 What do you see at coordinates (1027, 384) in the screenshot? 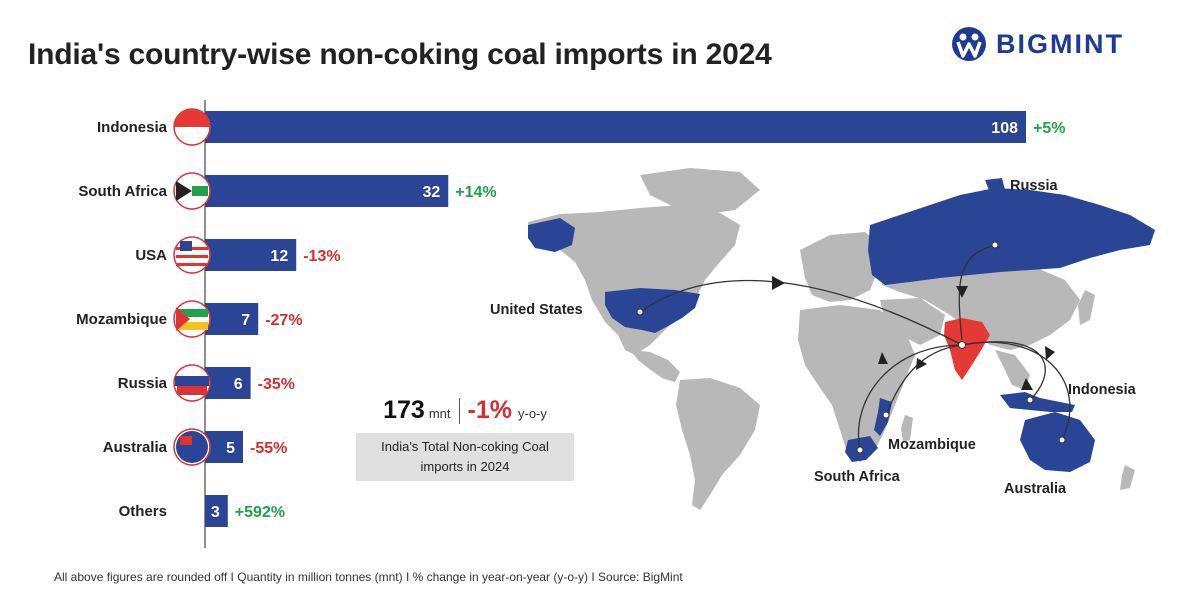
I see `arrowhead-australia` at bounding box center [1027, 384].